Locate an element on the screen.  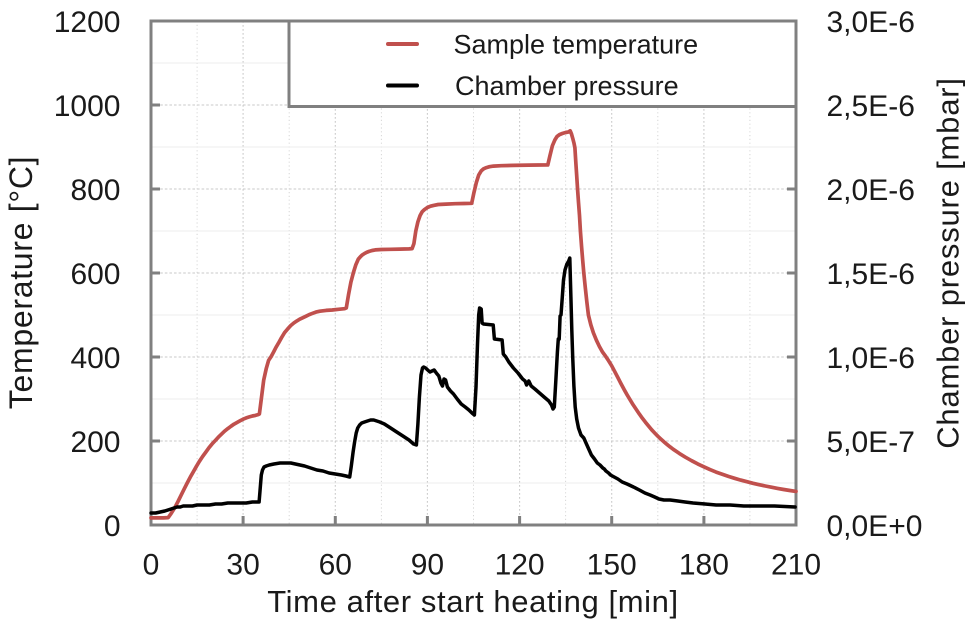
svg-text: 2,5E-6 is located at coordinates (871, 106).